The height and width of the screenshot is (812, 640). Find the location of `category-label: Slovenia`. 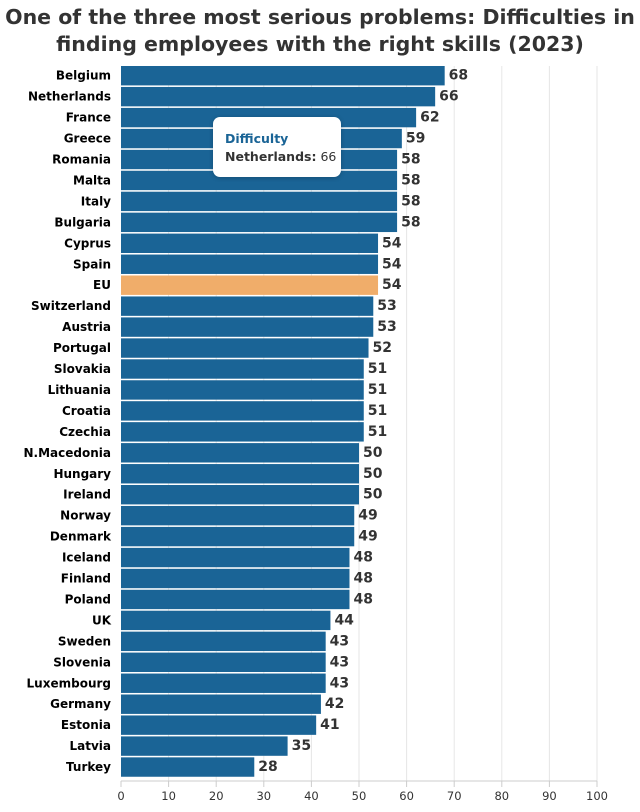

category-label: Slovenia is located at coordinates (82, 662).